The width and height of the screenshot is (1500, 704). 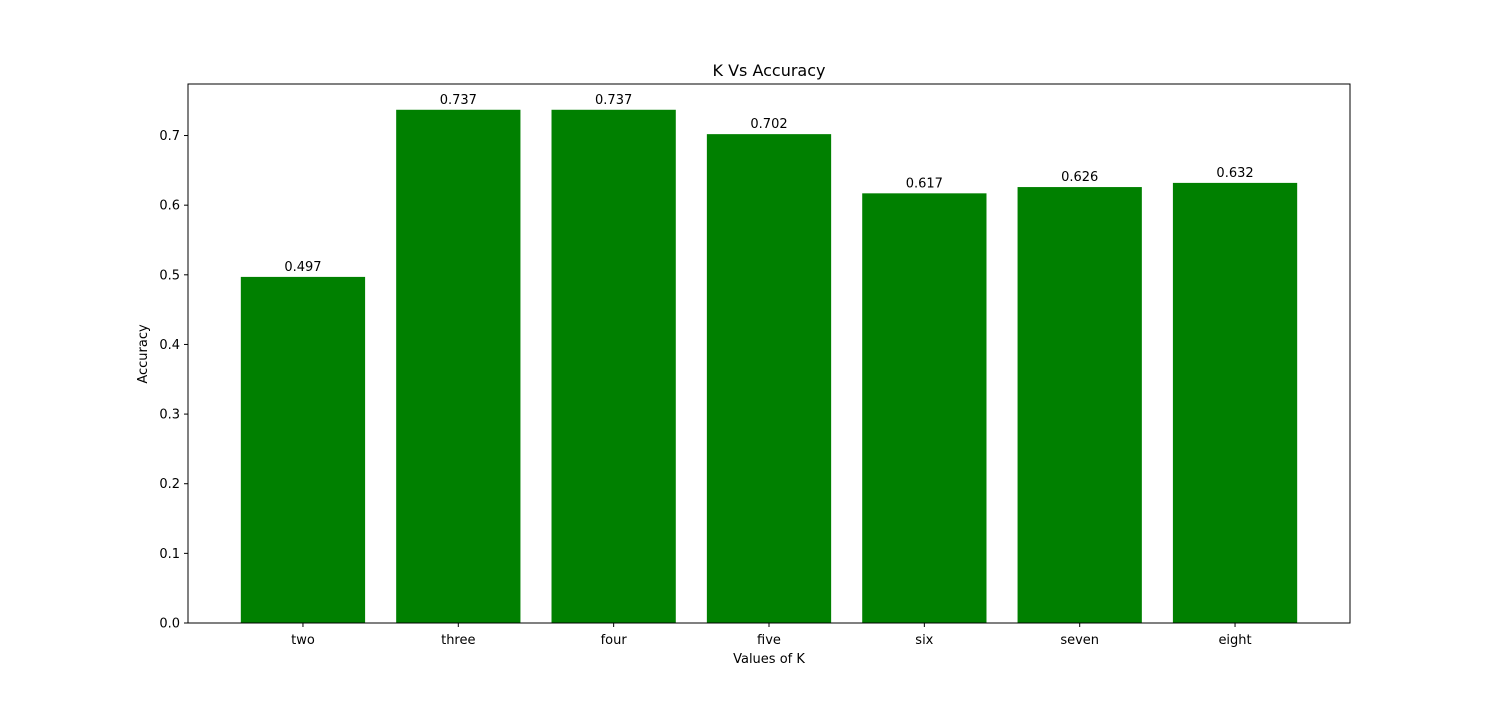 I want to click on bar-seven, so click(x=1079, y=405).